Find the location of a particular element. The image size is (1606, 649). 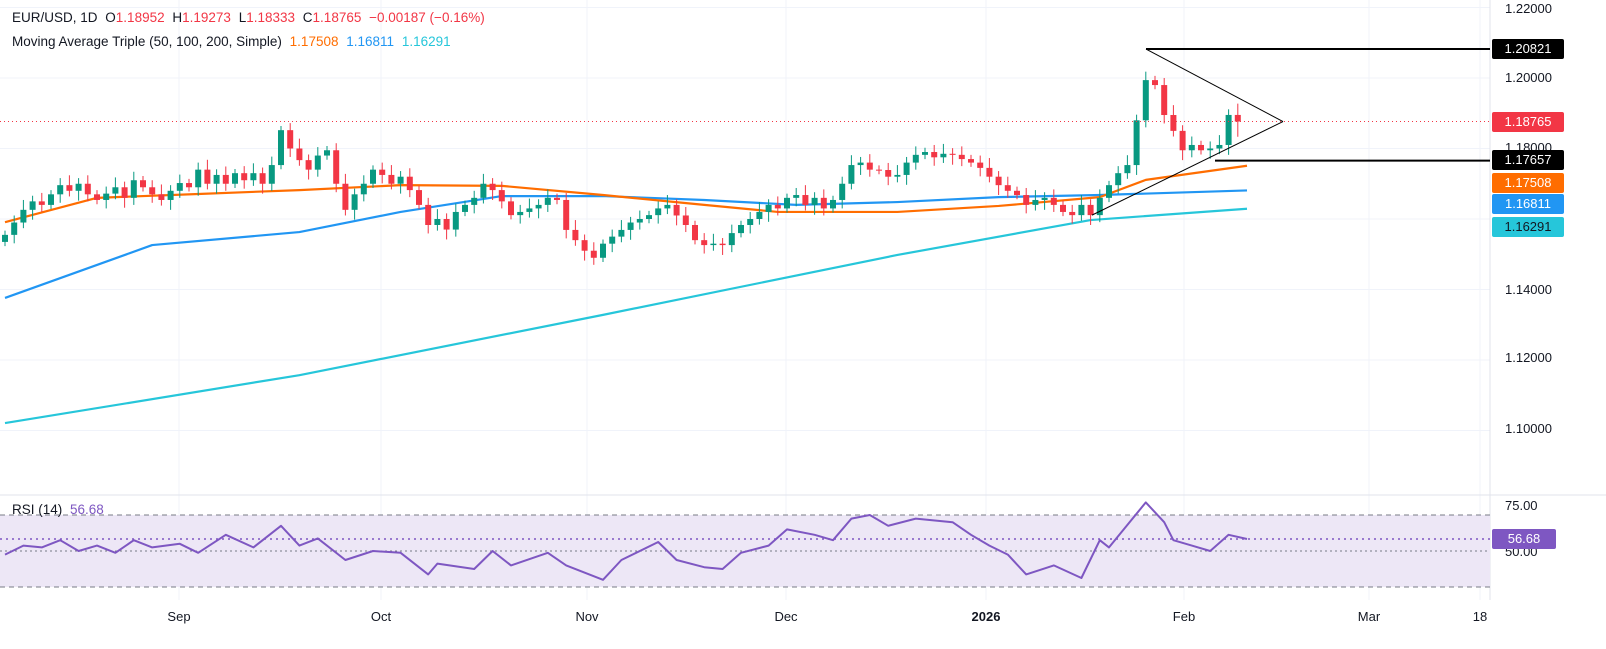

price-tick: 1.20000 is located at coordinates (1528, 77).